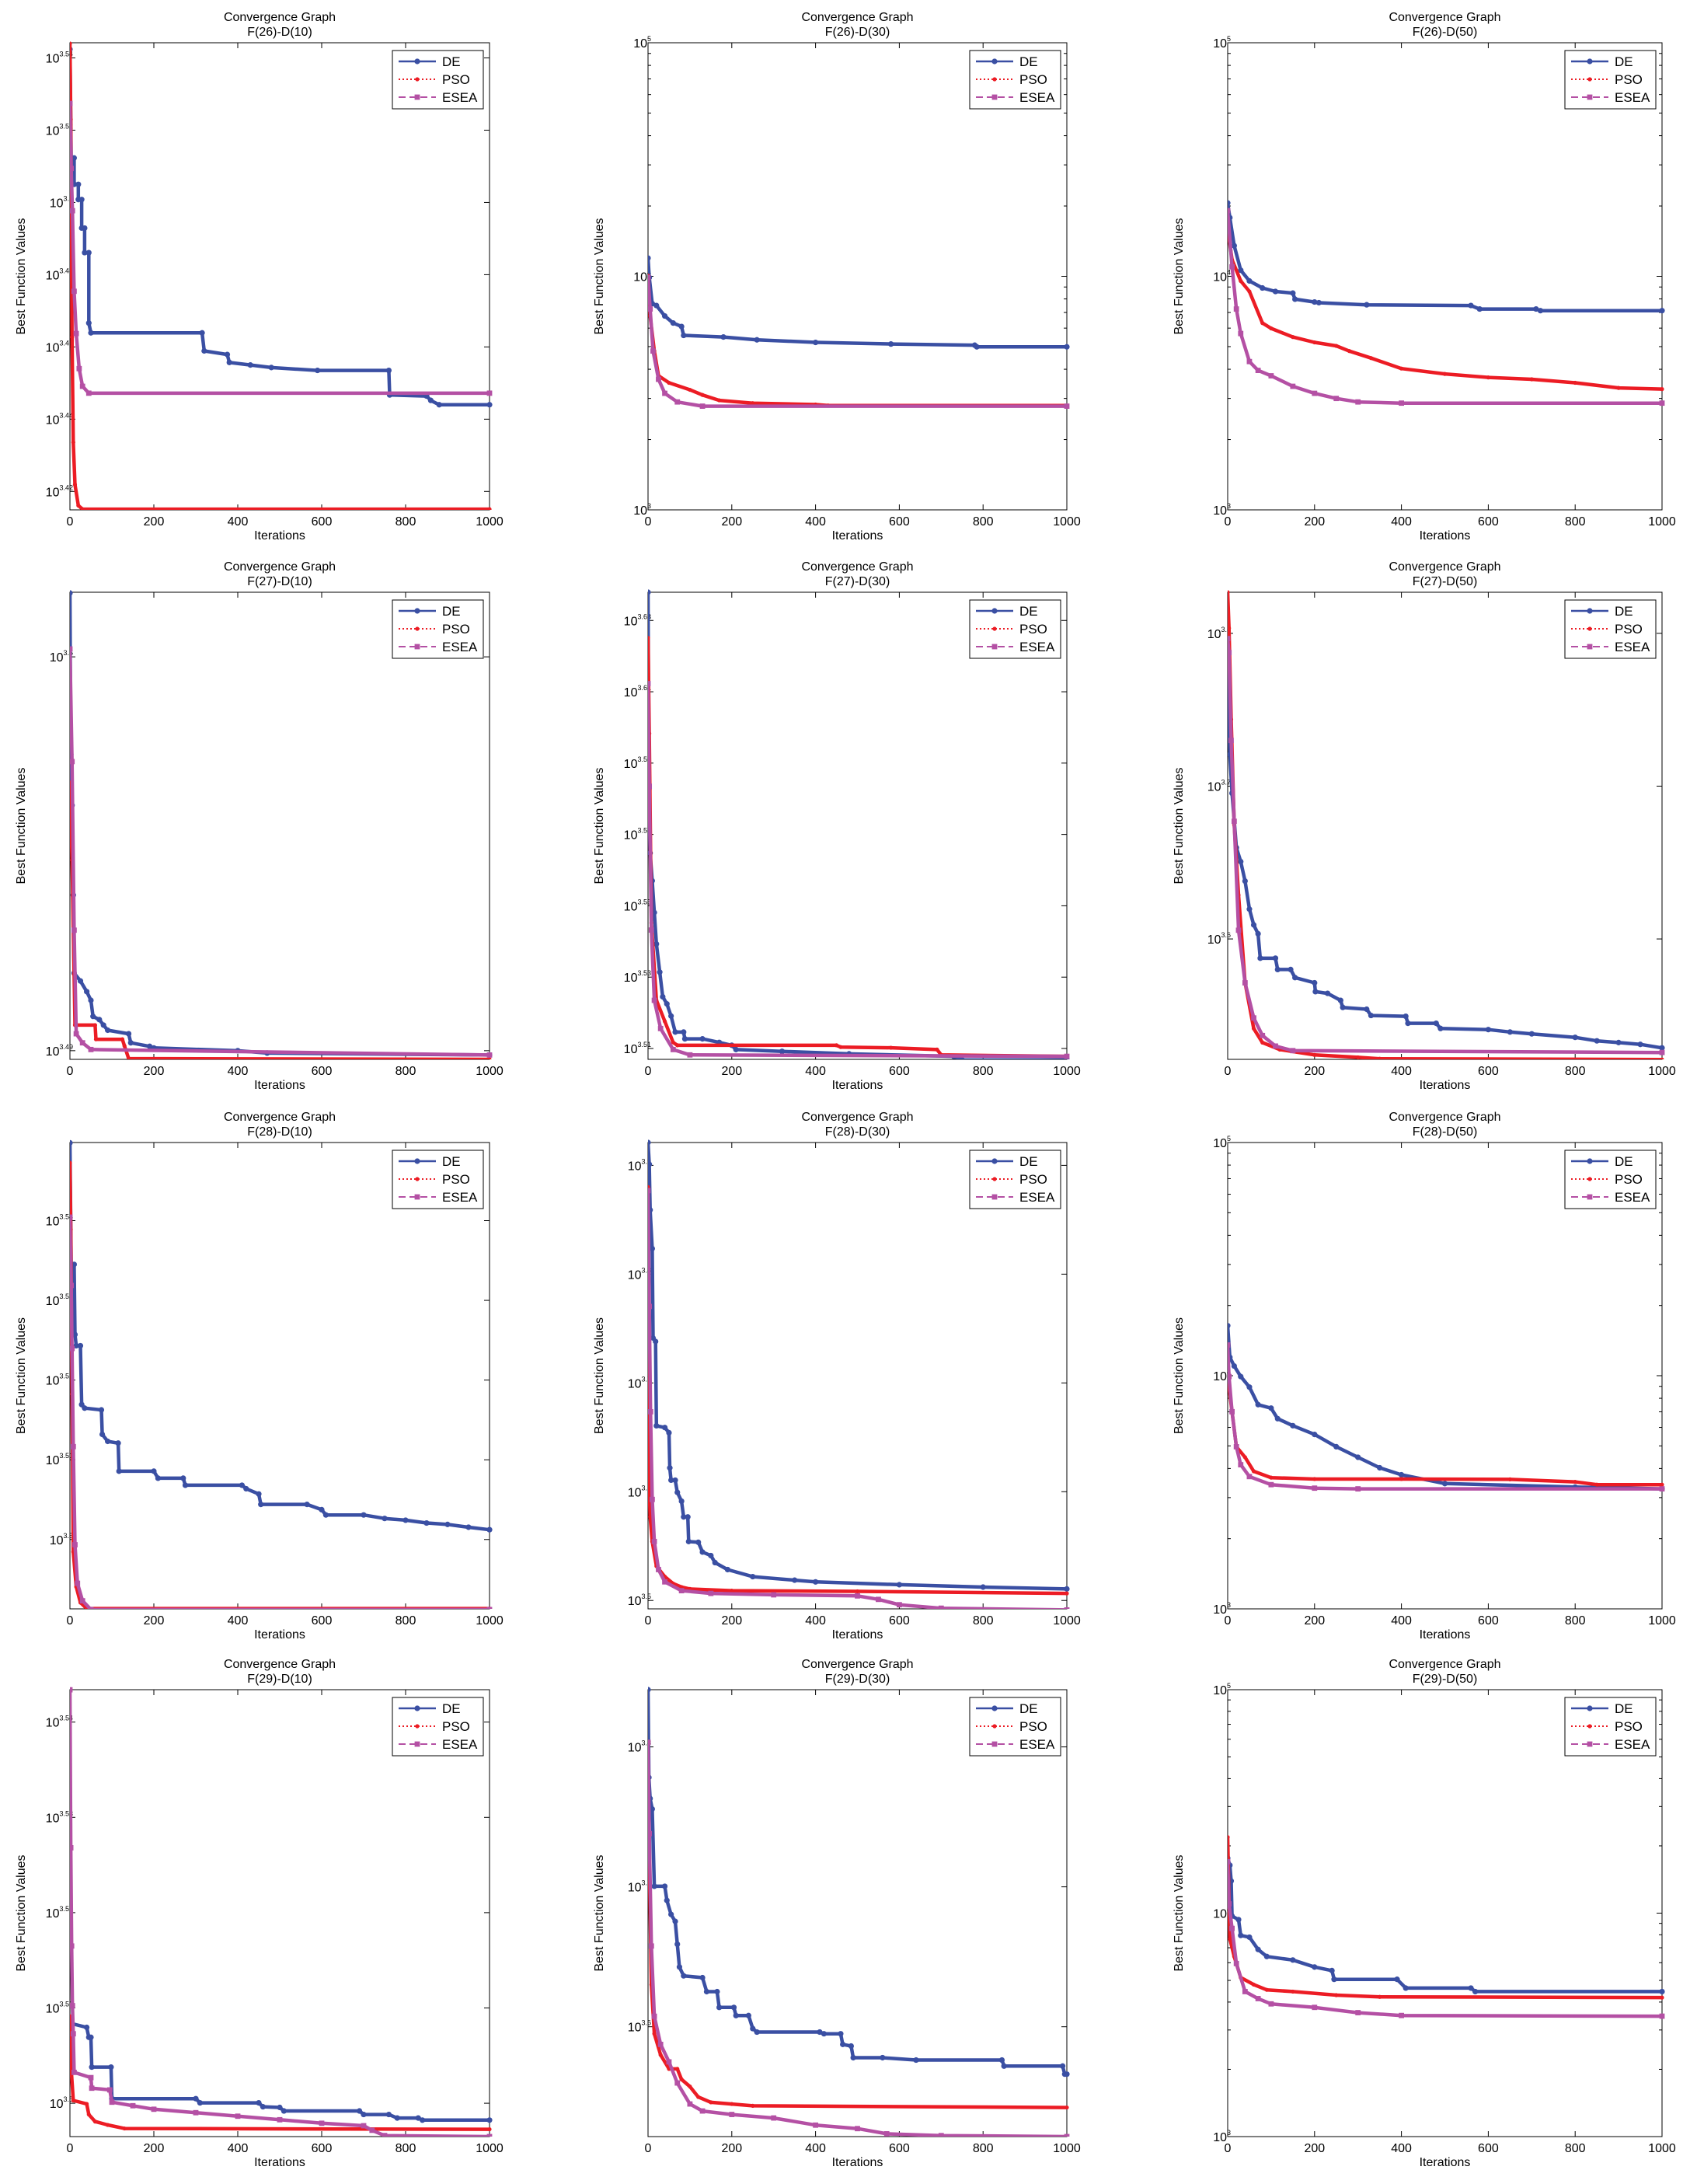  What do you see at coordinates (66, 415) in the screenshot?
I see `y-tick-exponent: 3.44` at bounding box center [66, 415].